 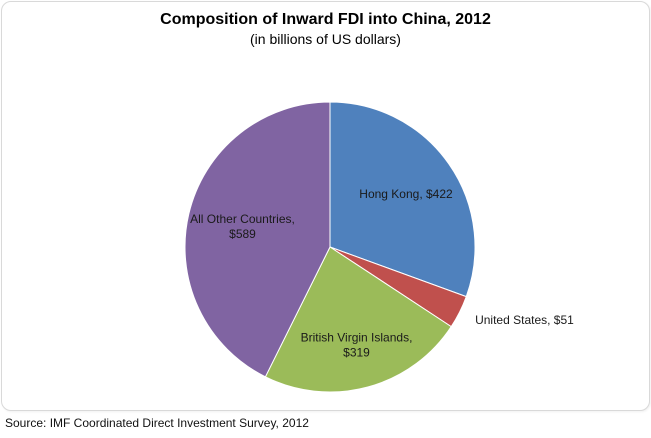 I want to click on chart-subtitle: (in billions of US dollars), so click(x=325, y=39).